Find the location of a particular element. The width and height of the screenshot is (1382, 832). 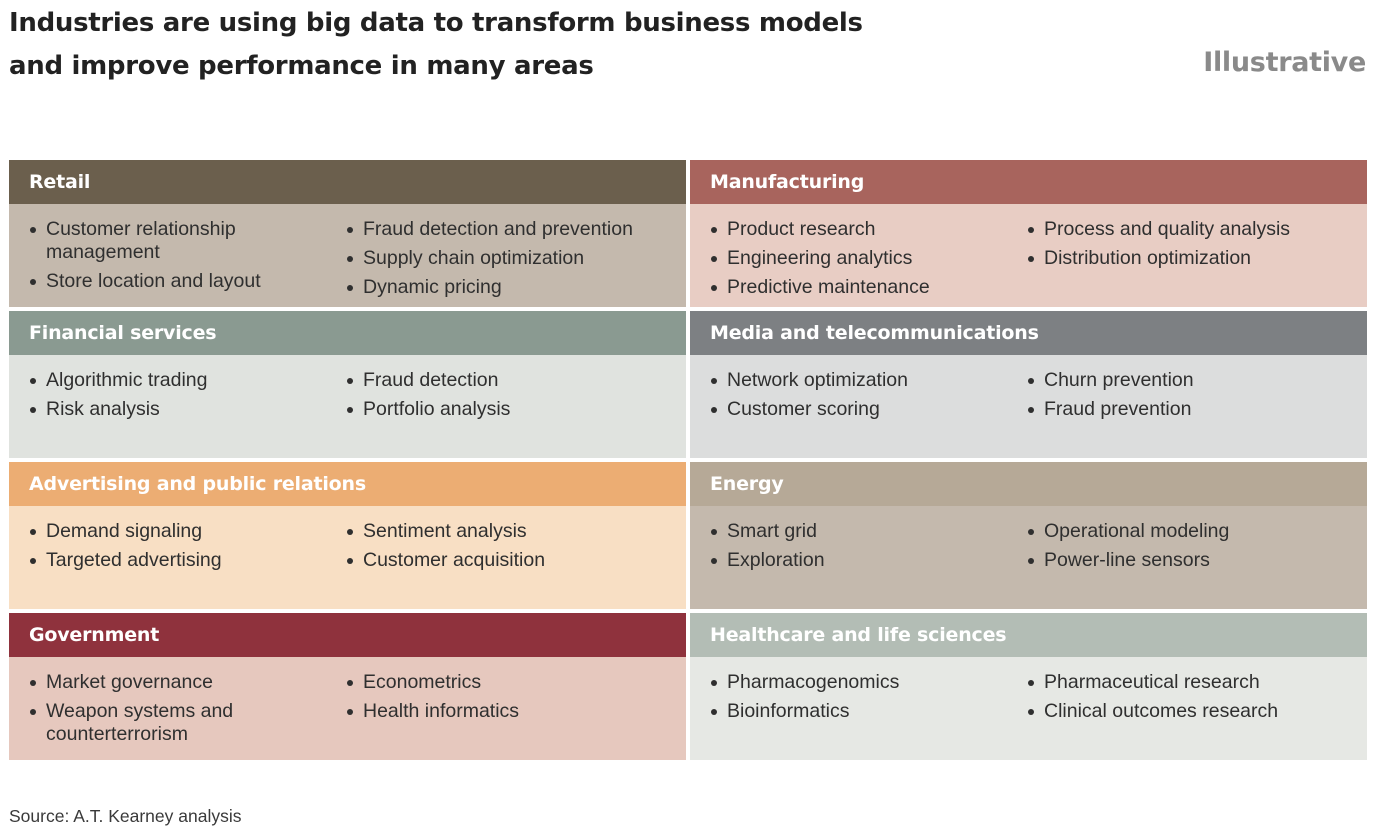

bullet-list: Operational modeling Power-line sensors is located at coordinates (1197, 564).